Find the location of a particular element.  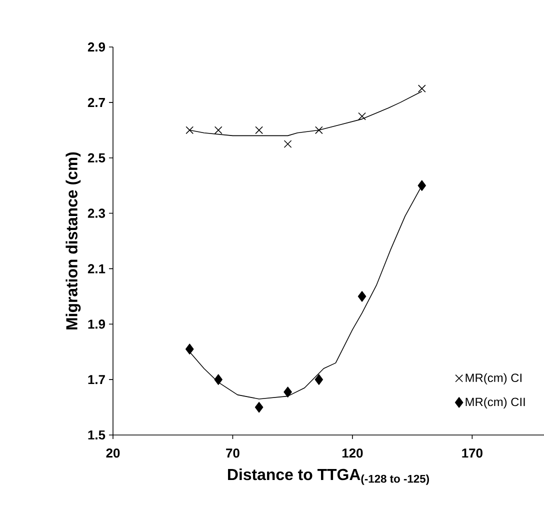

legend-label: MR(cm) CII is located at coordinates (495, 403).